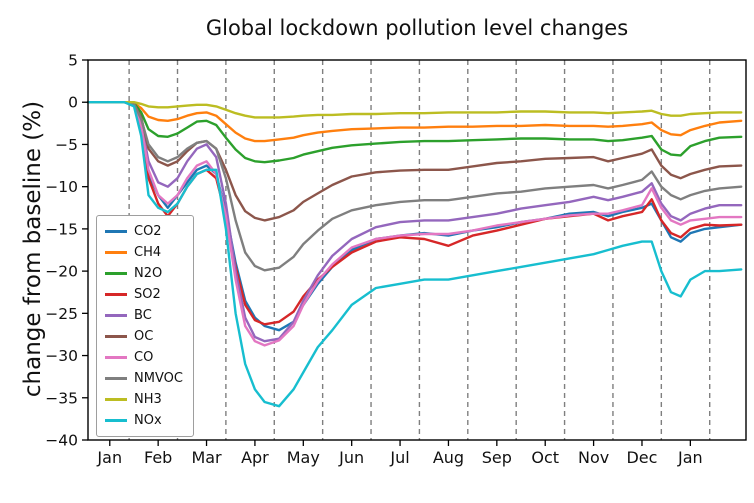 This screenshot has height=503, width=754. I want to click on legend-label: SO2, so click(147, 294).